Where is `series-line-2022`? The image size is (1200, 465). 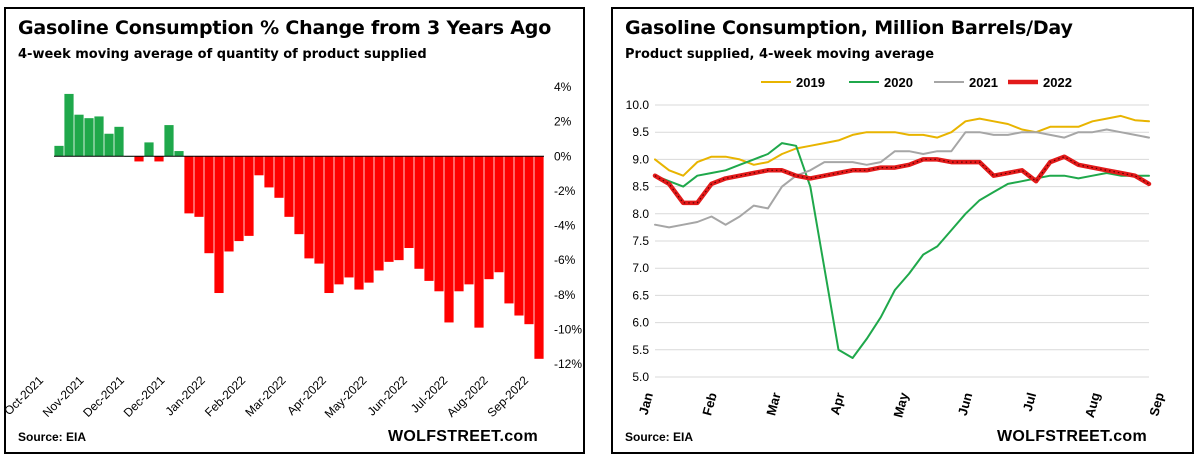
series-line-2022 is located at coordinates (902, 180).